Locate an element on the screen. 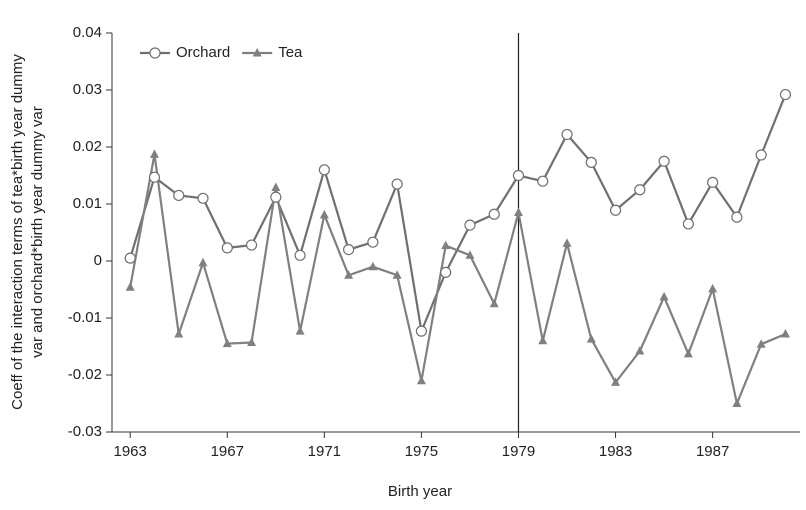 Image resolution: width=806 pixels, height=510 pixels. y-tick-label: 0.04 is located at coordinates (87, 32).